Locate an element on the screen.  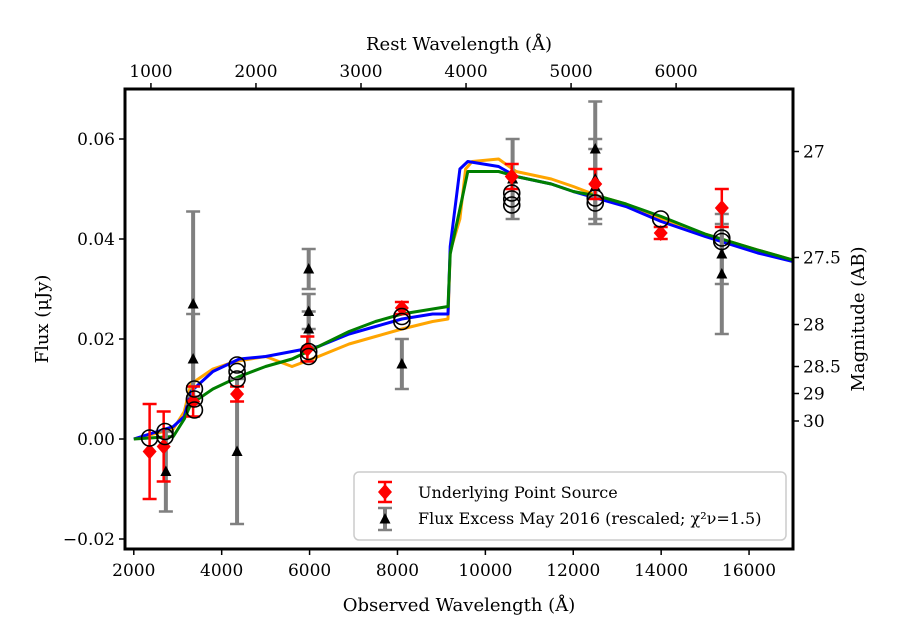
right-tick-label: 27 is located at coordinates (814, 153).